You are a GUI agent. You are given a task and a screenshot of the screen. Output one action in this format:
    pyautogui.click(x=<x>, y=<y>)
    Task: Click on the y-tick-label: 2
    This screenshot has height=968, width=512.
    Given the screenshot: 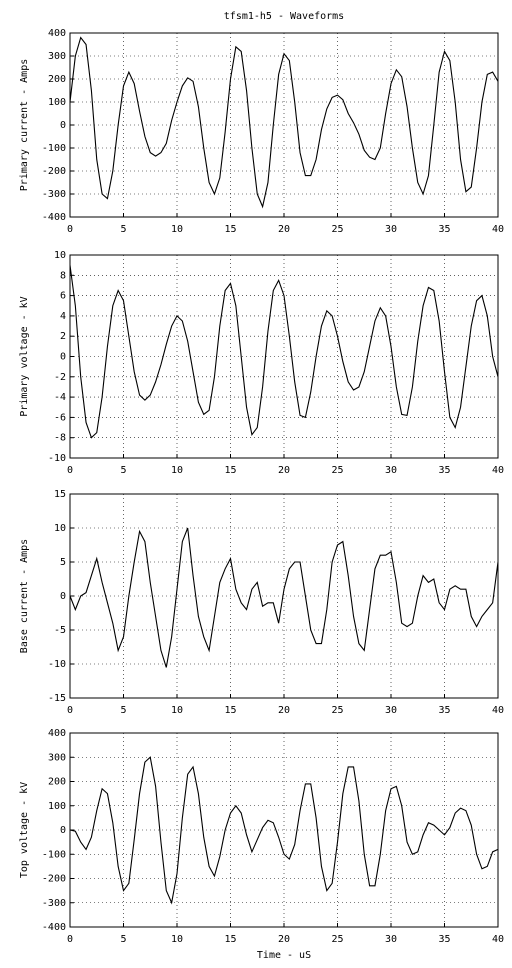 What is the action you would take?
    pyautogui.click(x=63, y=336)
    